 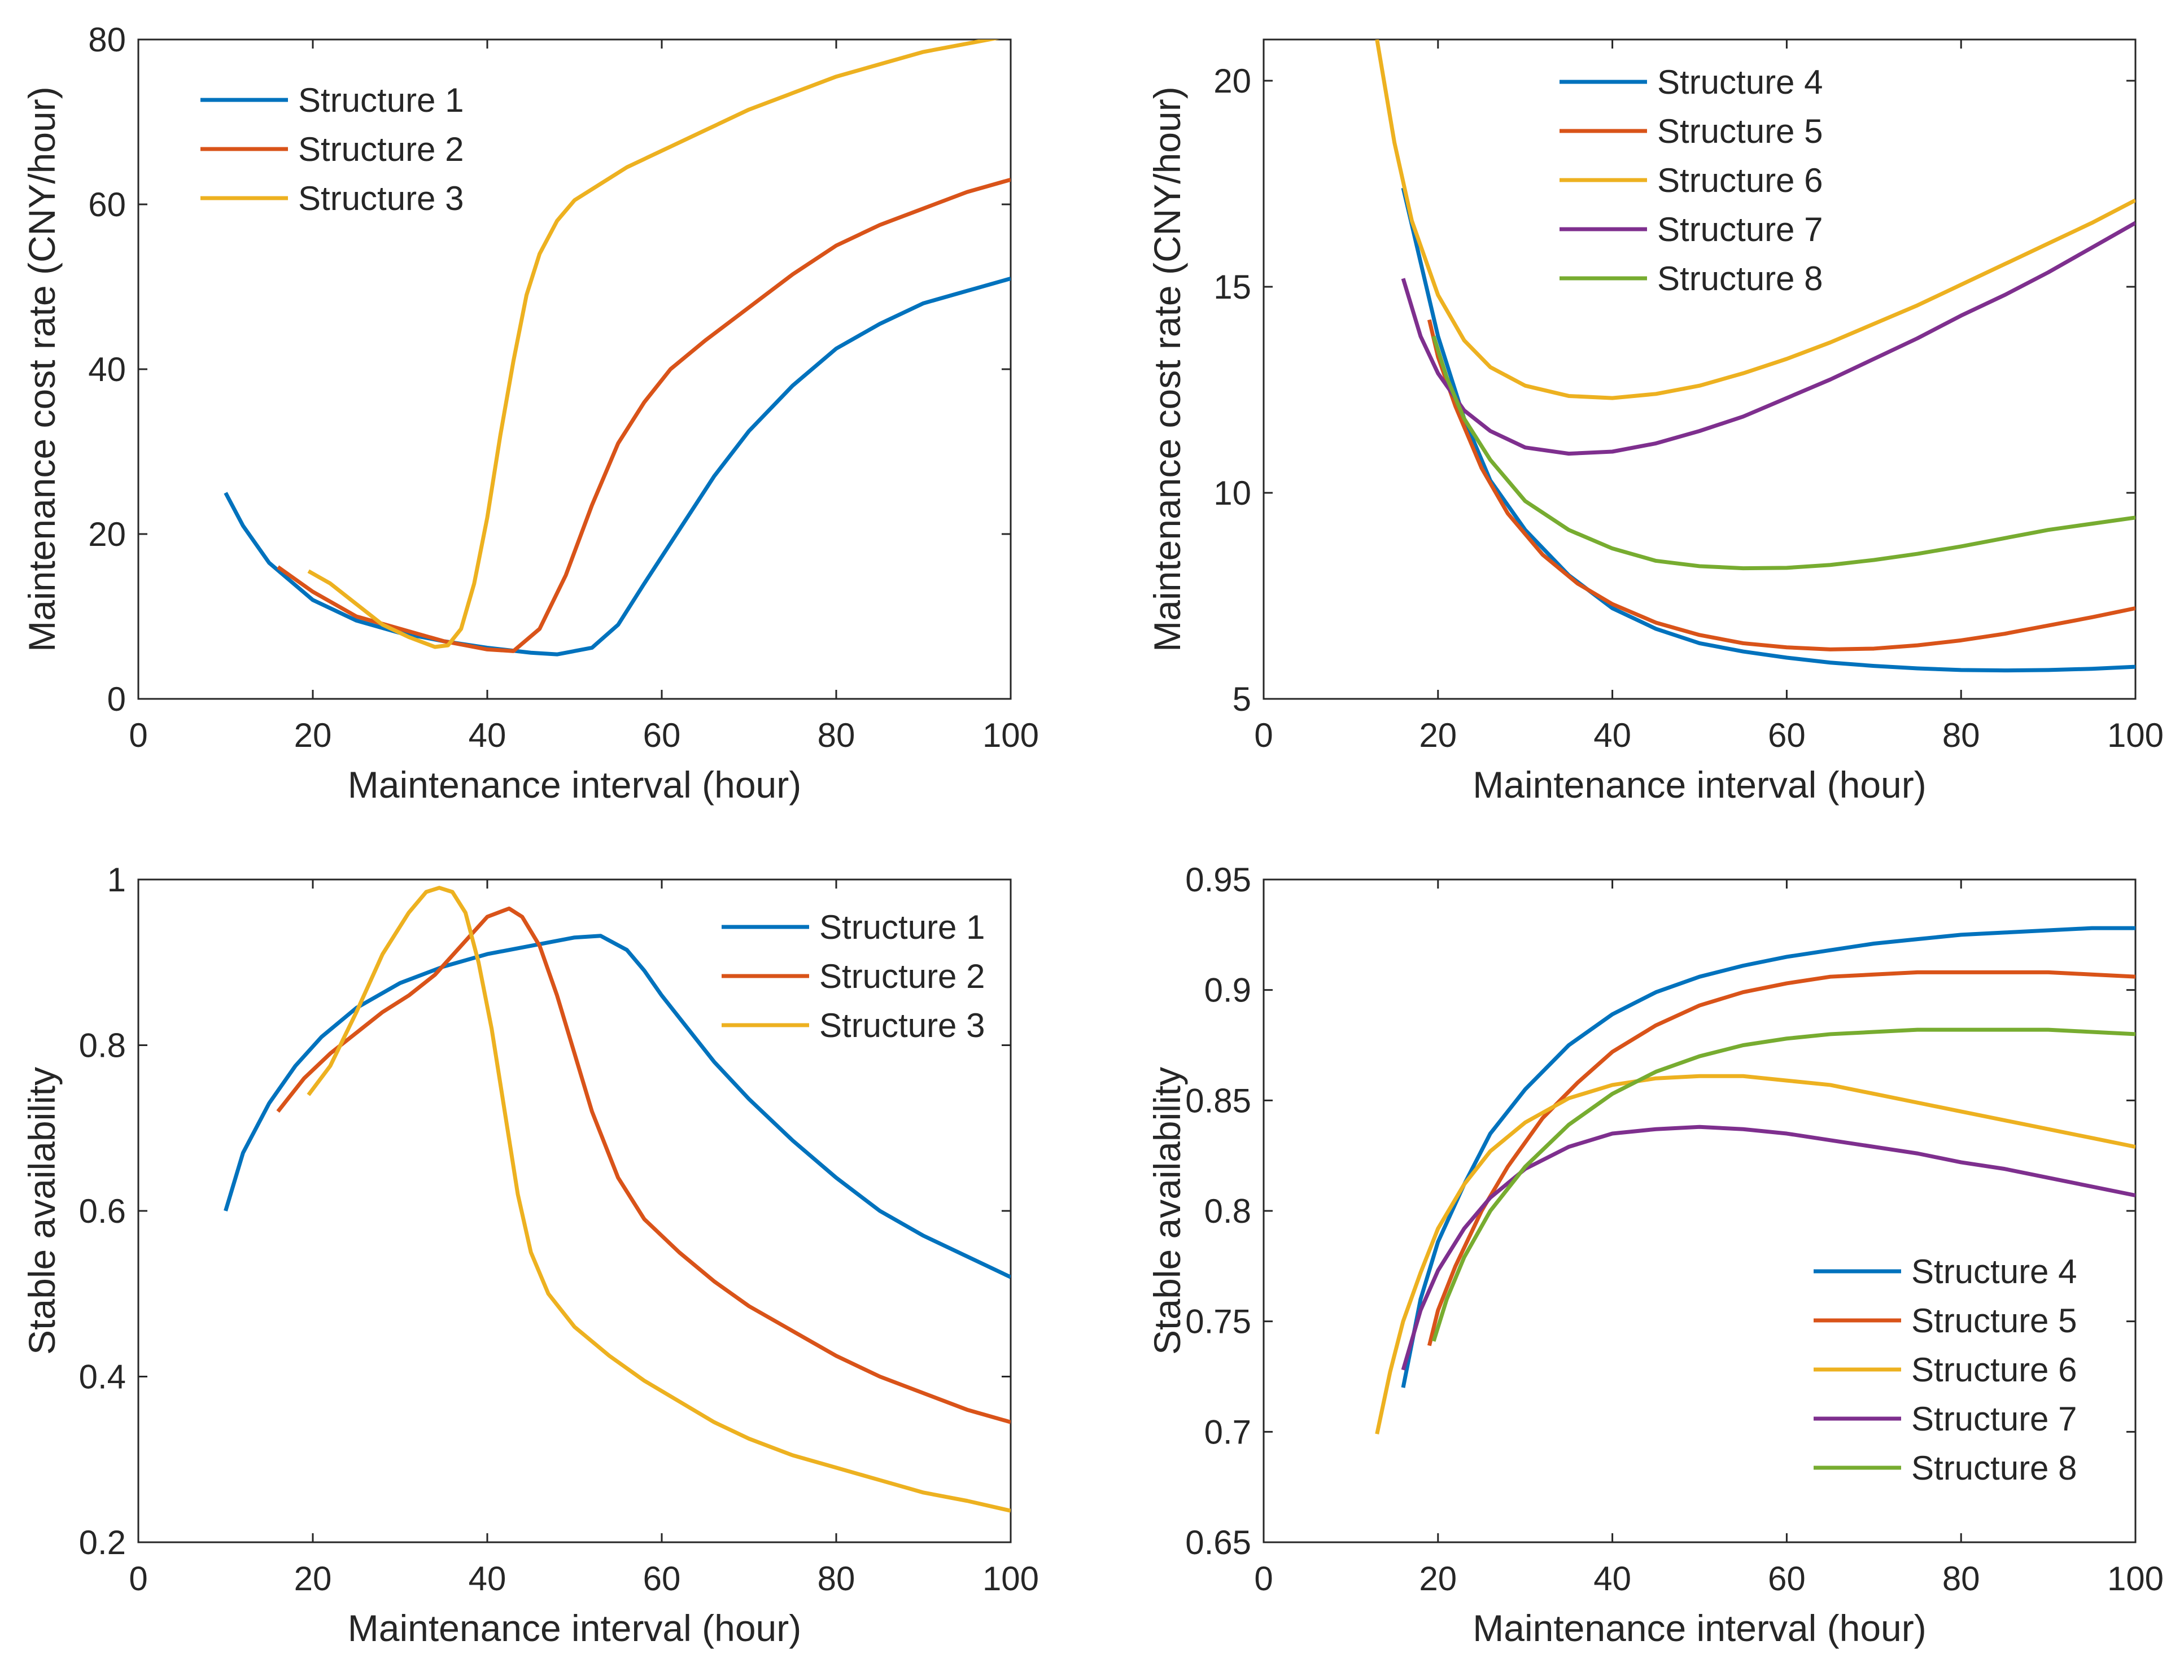 I want to click on legend-a: Structure 1 Structure 2 Structure 3, so click(x=332, y=149).